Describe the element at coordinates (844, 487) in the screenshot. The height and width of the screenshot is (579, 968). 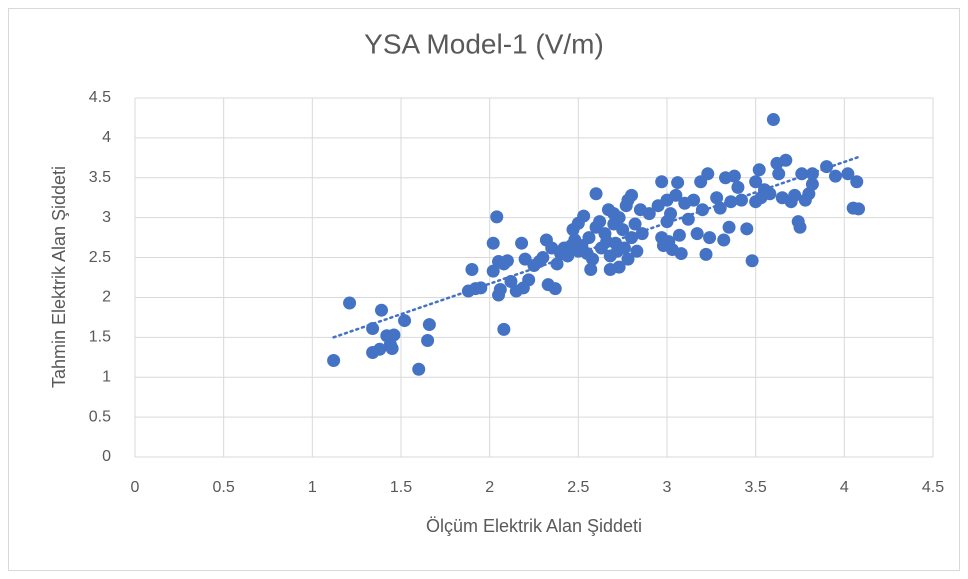
I see `x-tick-label: 4` at that location.